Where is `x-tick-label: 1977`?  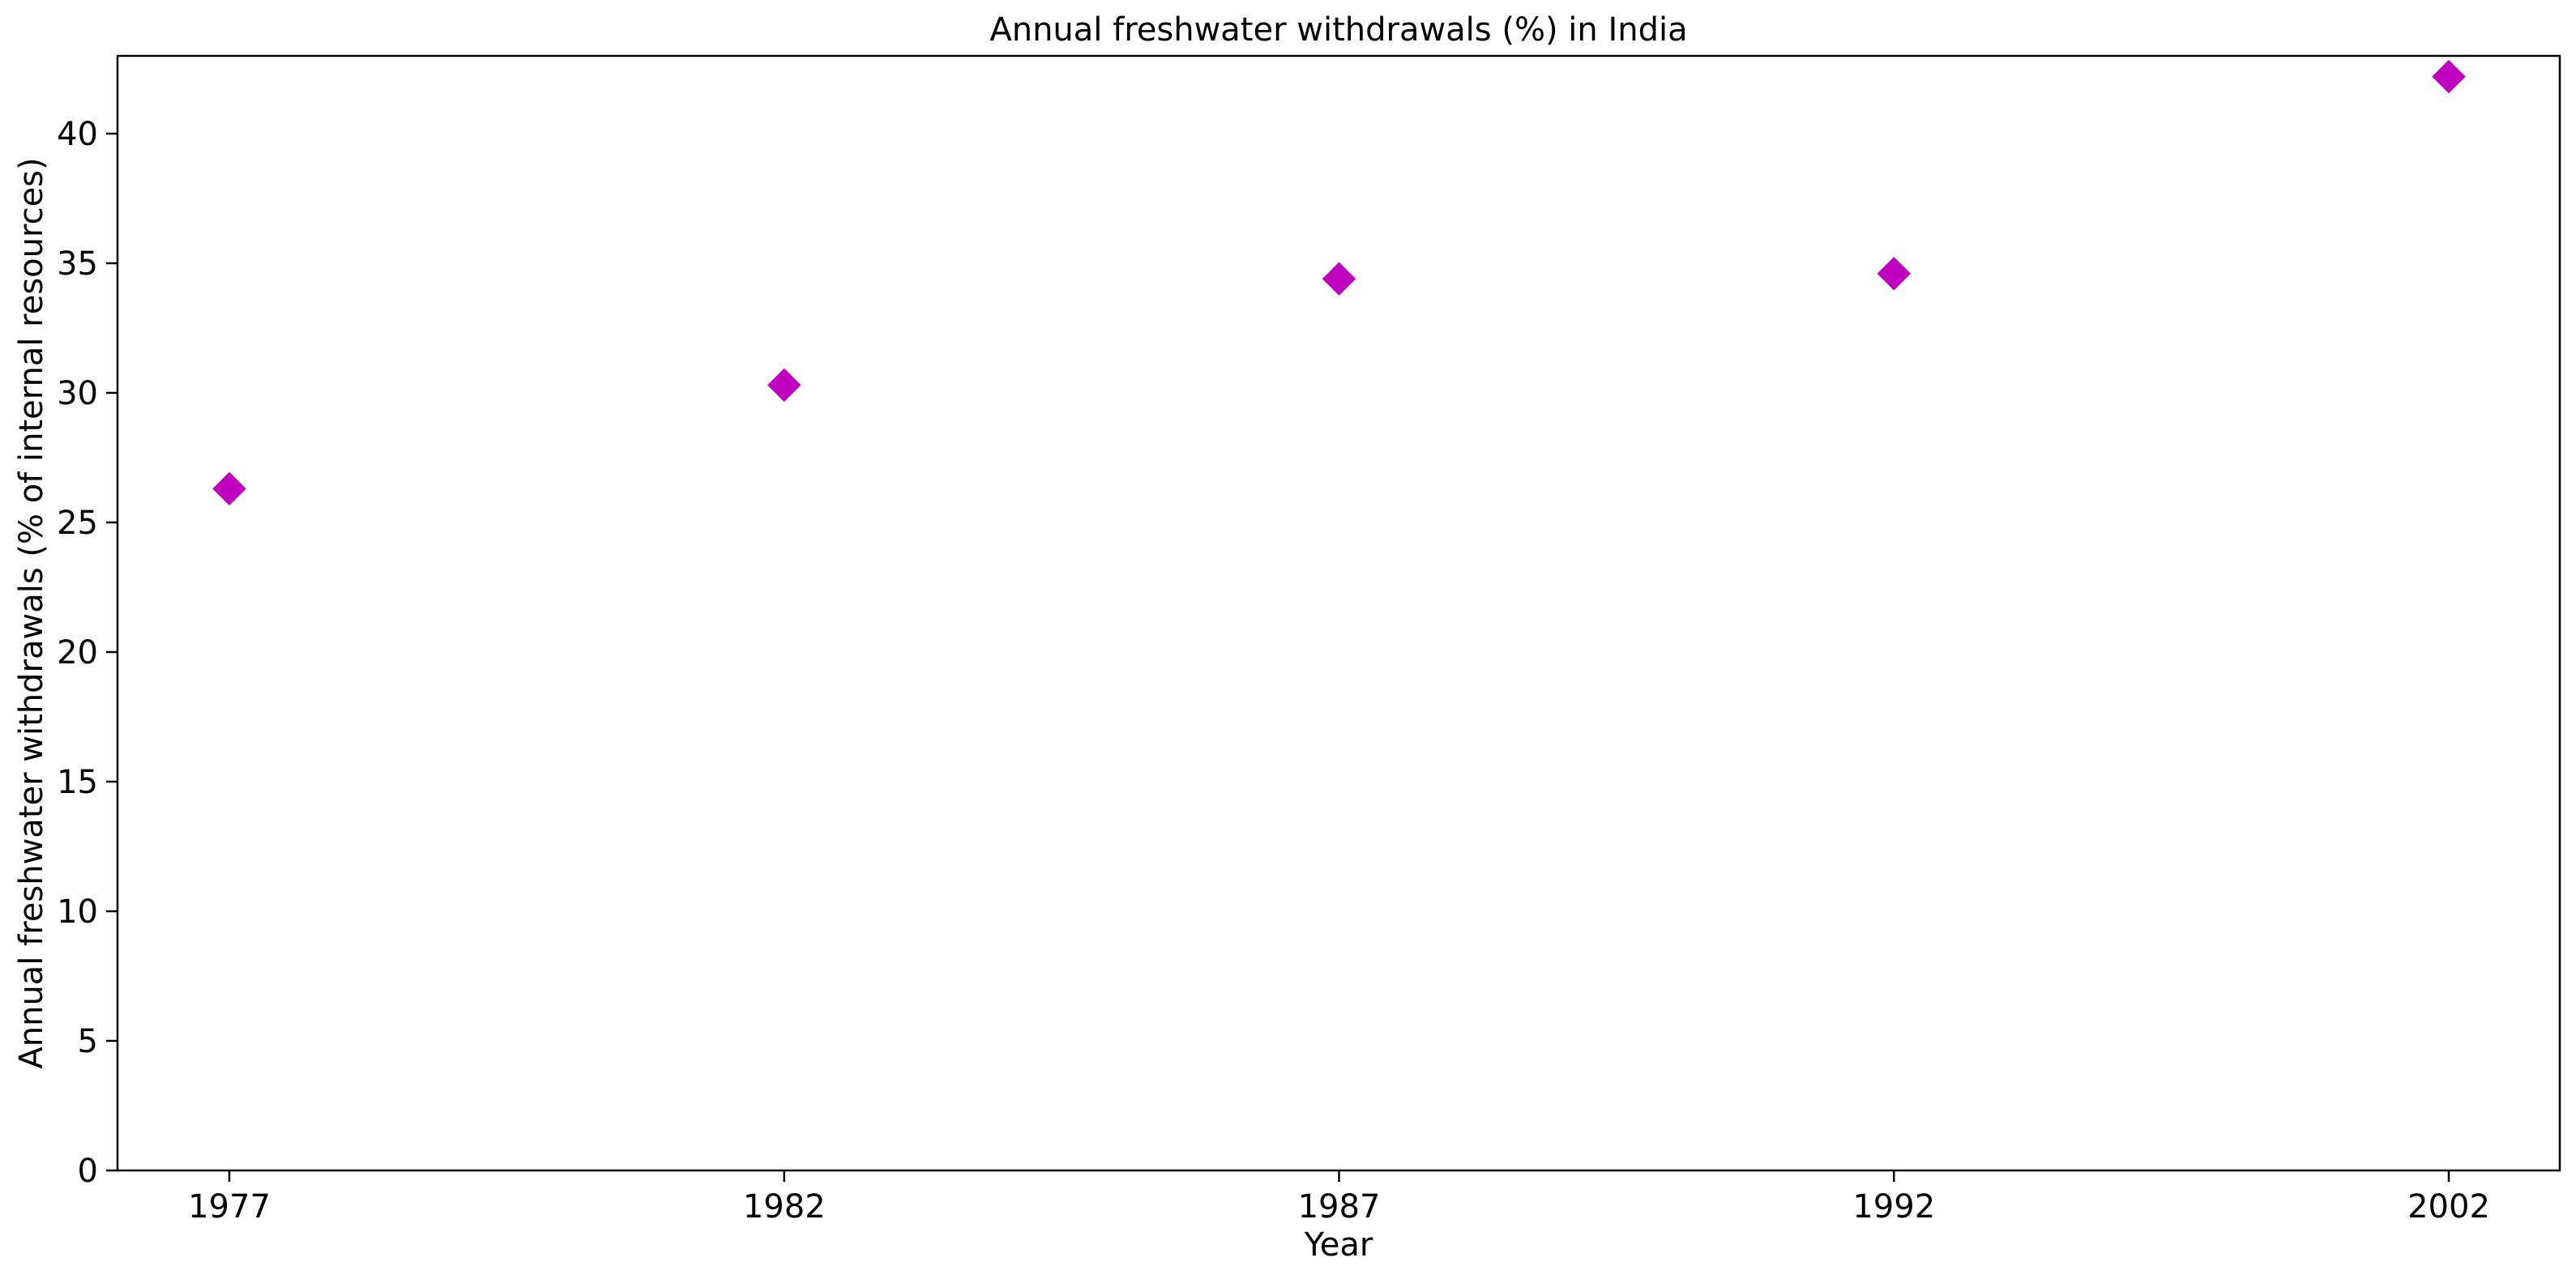 x-tick-label: 1977 is located at coordinates (229, 1207).